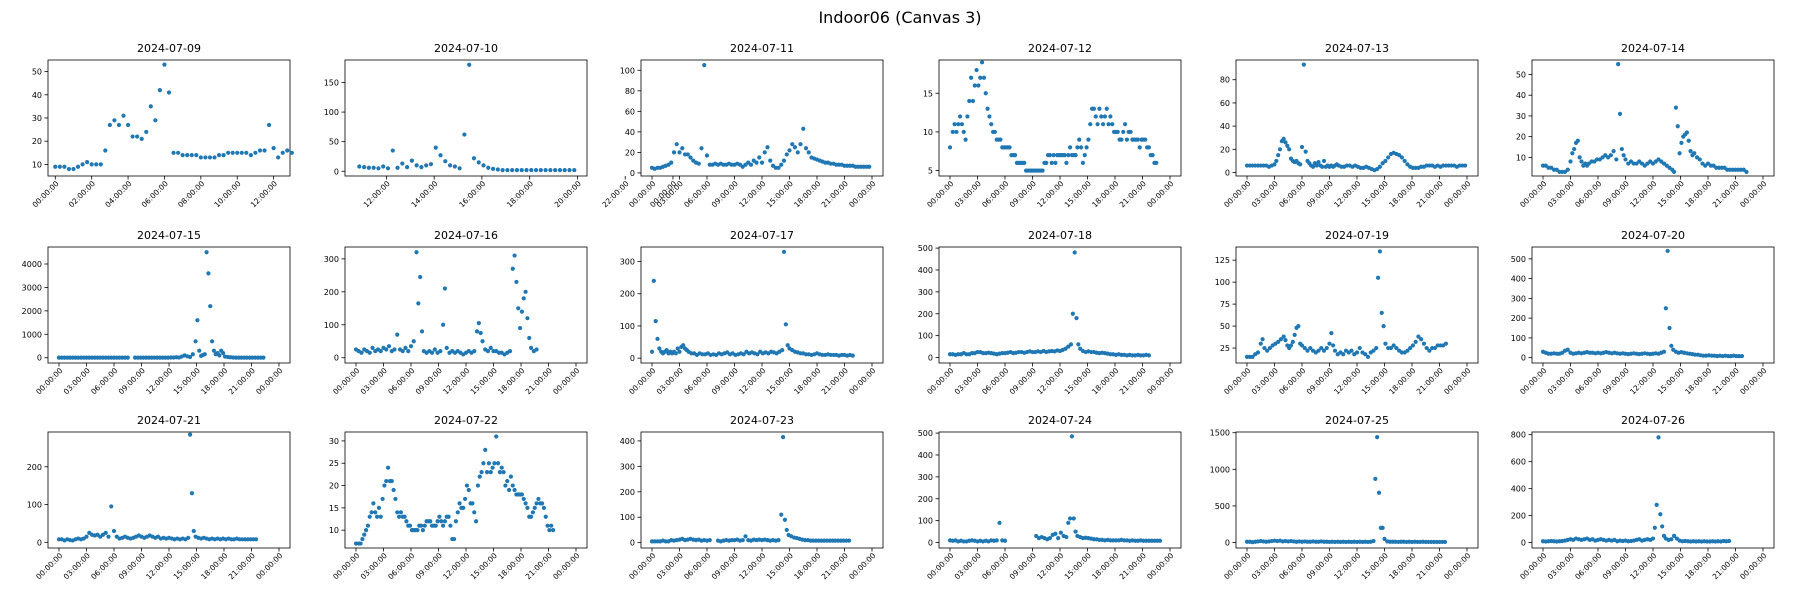 This screenshot has height=600, width=1800. I want to click on x-tick-label: 06:00:00, so click(697, 194).